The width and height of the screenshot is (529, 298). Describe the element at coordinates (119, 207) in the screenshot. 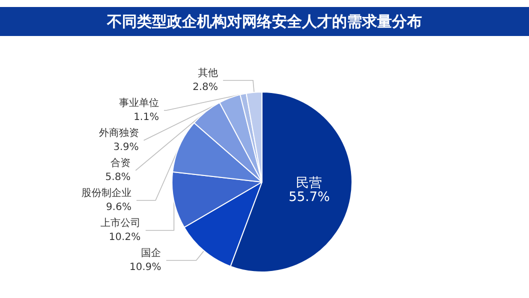

I see `data-label: 9.6%` at that location.